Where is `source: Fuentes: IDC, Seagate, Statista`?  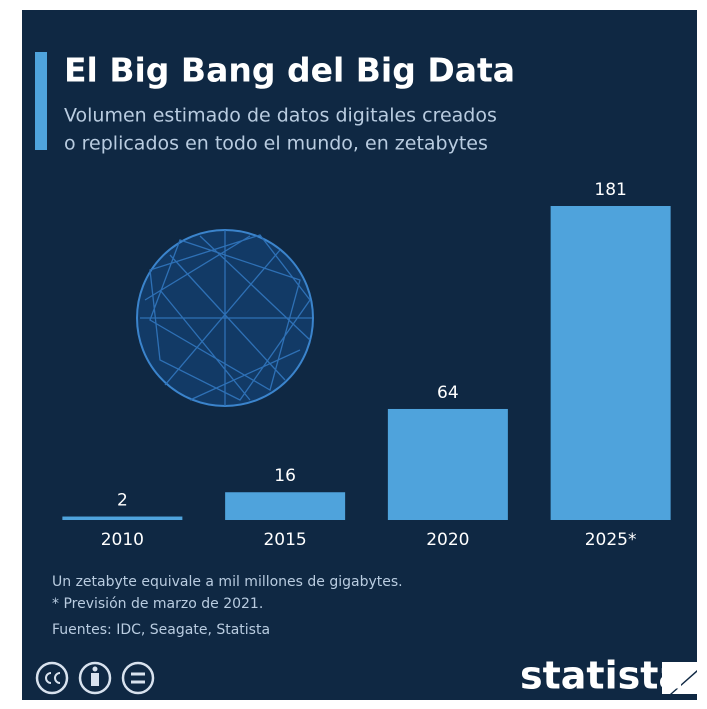 source: Fuentes: IDC, Seagate, Statista is located at coordinates (161, 630).